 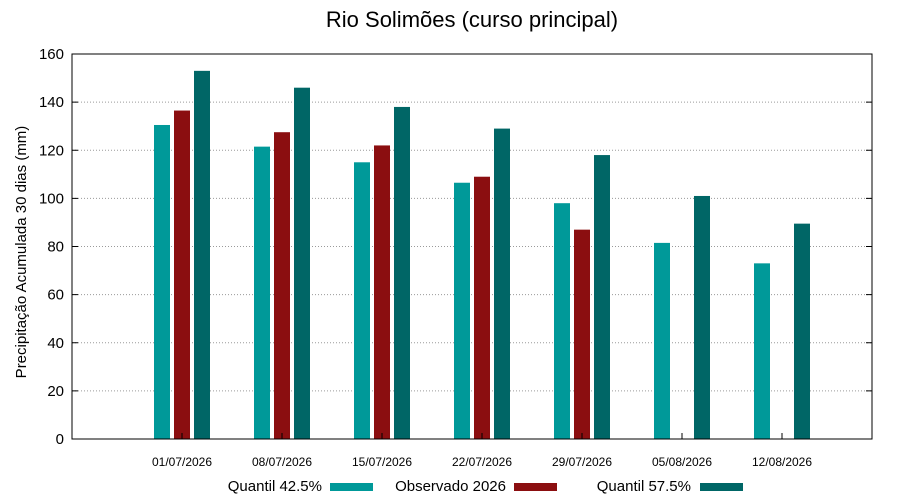 I want to click on chart-title: Rio Solimões (curso principal), so click(x=472, y=19).